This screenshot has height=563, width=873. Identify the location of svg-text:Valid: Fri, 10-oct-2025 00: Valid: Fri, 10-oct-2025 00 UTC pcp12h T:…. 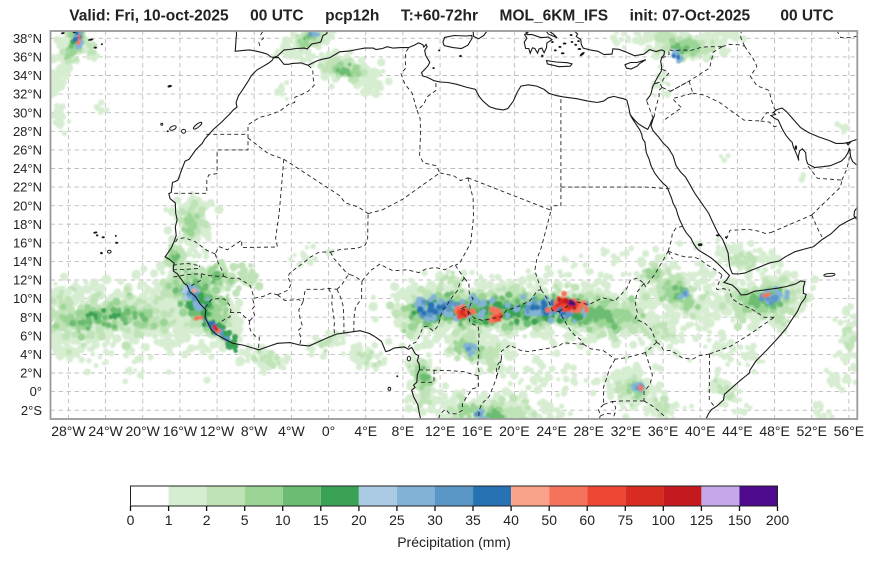
(451, 16).